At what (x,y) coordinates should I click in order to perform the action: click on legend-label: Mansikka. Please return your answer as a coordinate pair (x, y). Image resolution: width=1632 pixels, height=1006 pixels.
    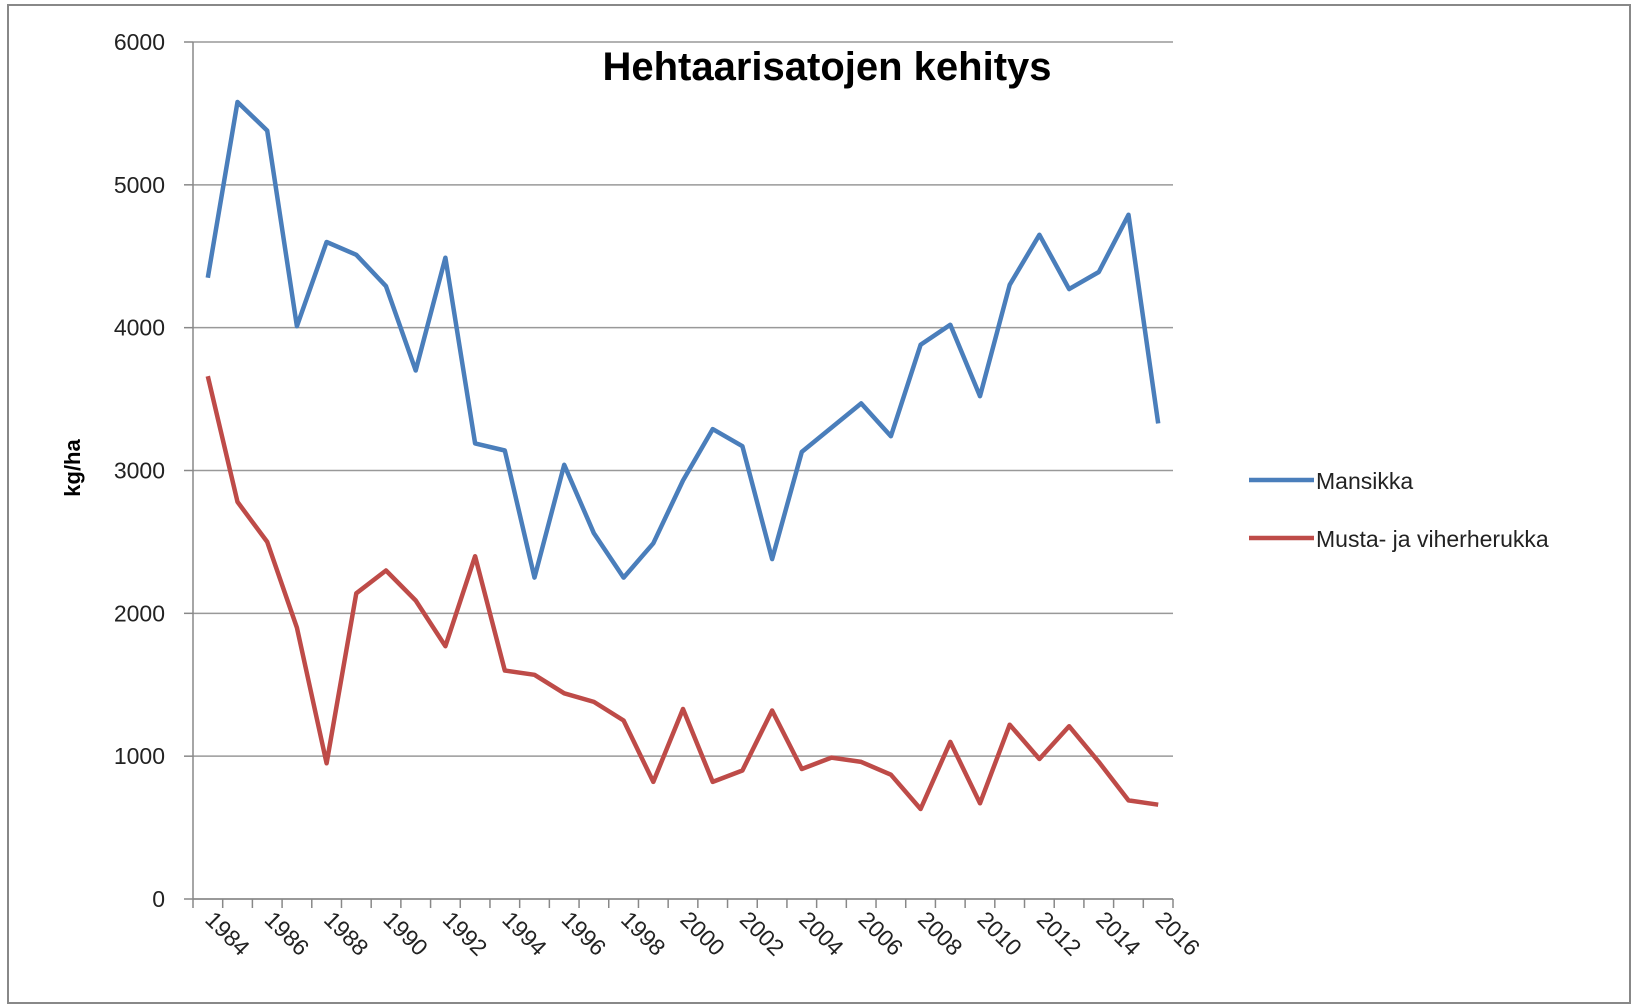
    Looking at the image, I should click on (1364, 481).